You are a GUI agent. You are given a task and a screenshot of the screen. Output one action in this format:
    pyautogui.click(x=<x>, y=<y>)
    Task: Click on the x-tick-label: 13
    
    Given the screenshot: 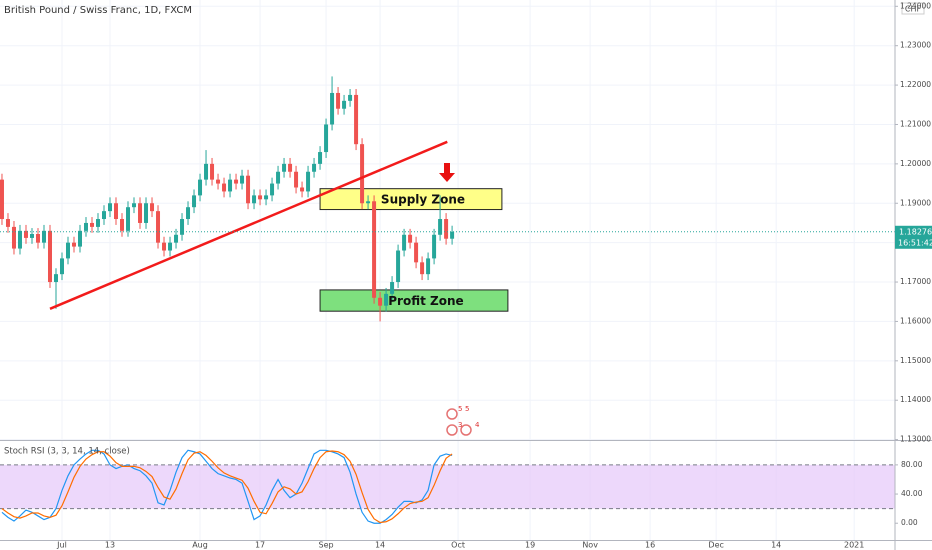 What is the action you would take?
    pyautogui.click(x=110, y=545)
    